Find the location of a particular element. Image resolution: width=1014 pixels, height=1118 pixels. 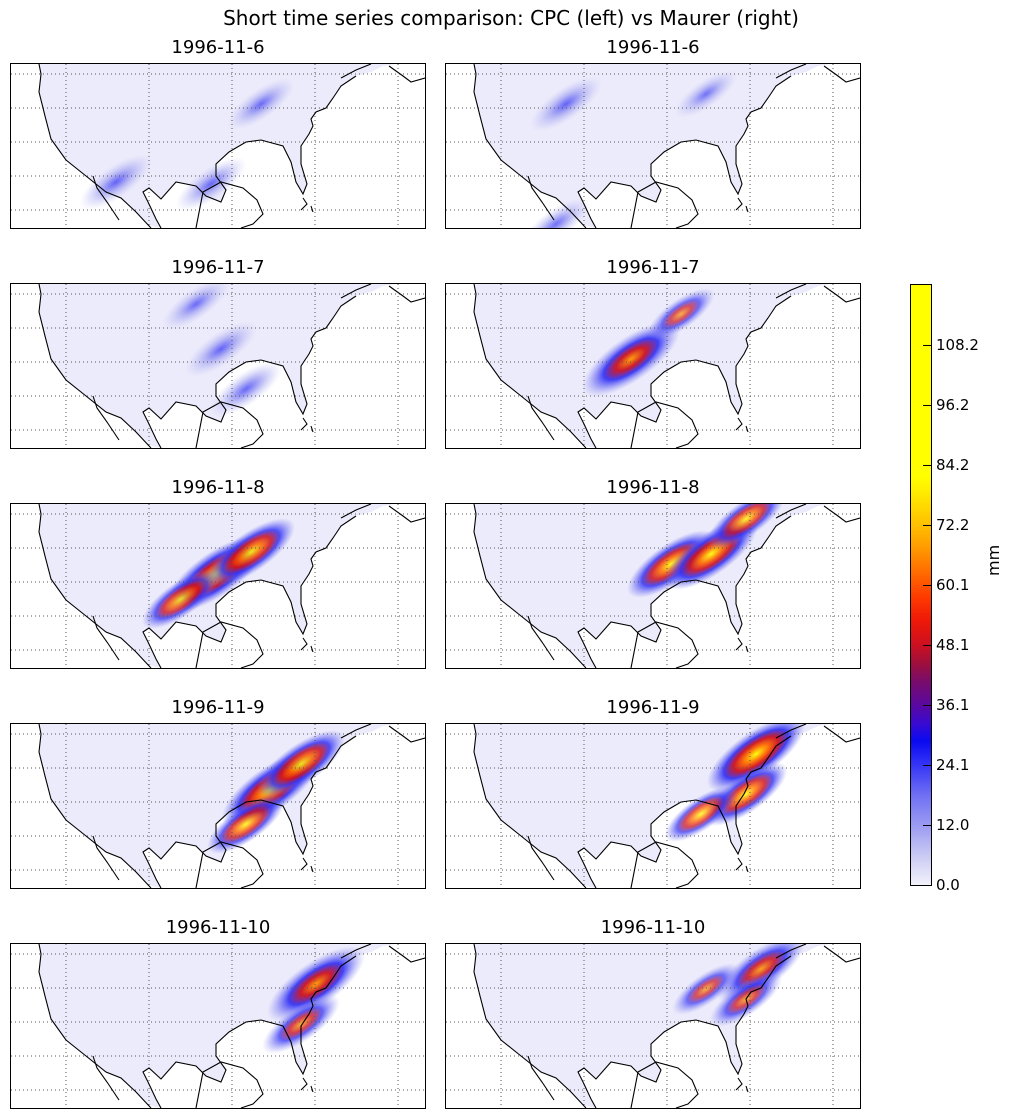

colorbar-tick-label: 72.2 is located at coordinates (953, 524).